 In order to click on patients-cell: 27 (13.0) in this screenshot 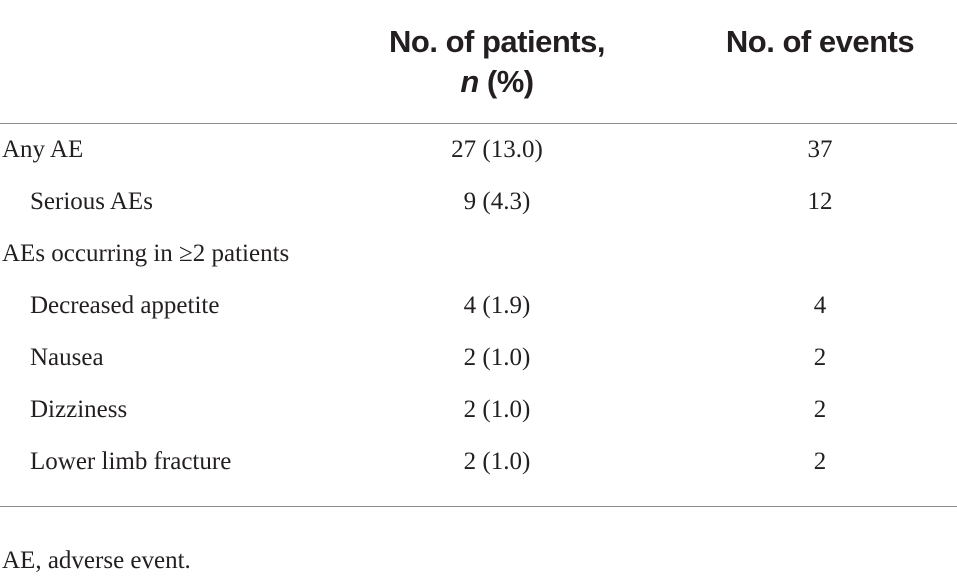, I will do `click(497, 149)`.